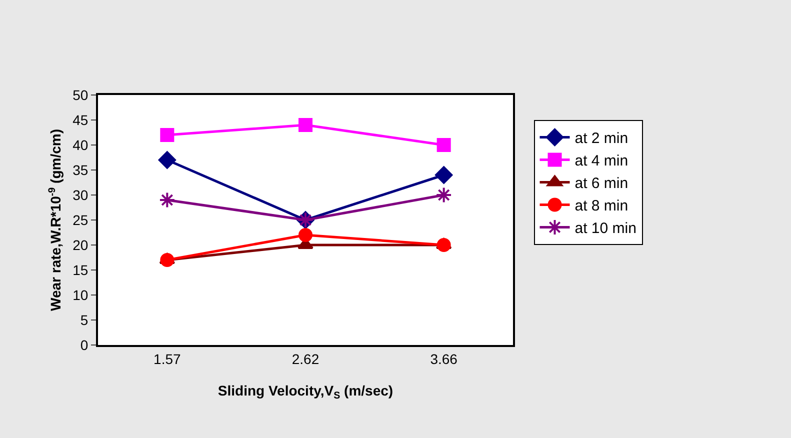 The image size is (791, 438). I want to click on legend-label: at 8 min, so click(601, 206).